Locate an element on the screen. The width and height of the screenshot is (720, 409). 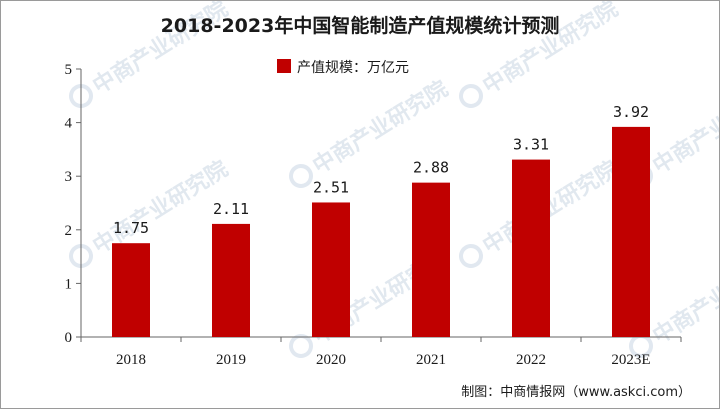
source-credit: 制图：中商情报网（www.askci.com） is located at coordinates (576, 392).